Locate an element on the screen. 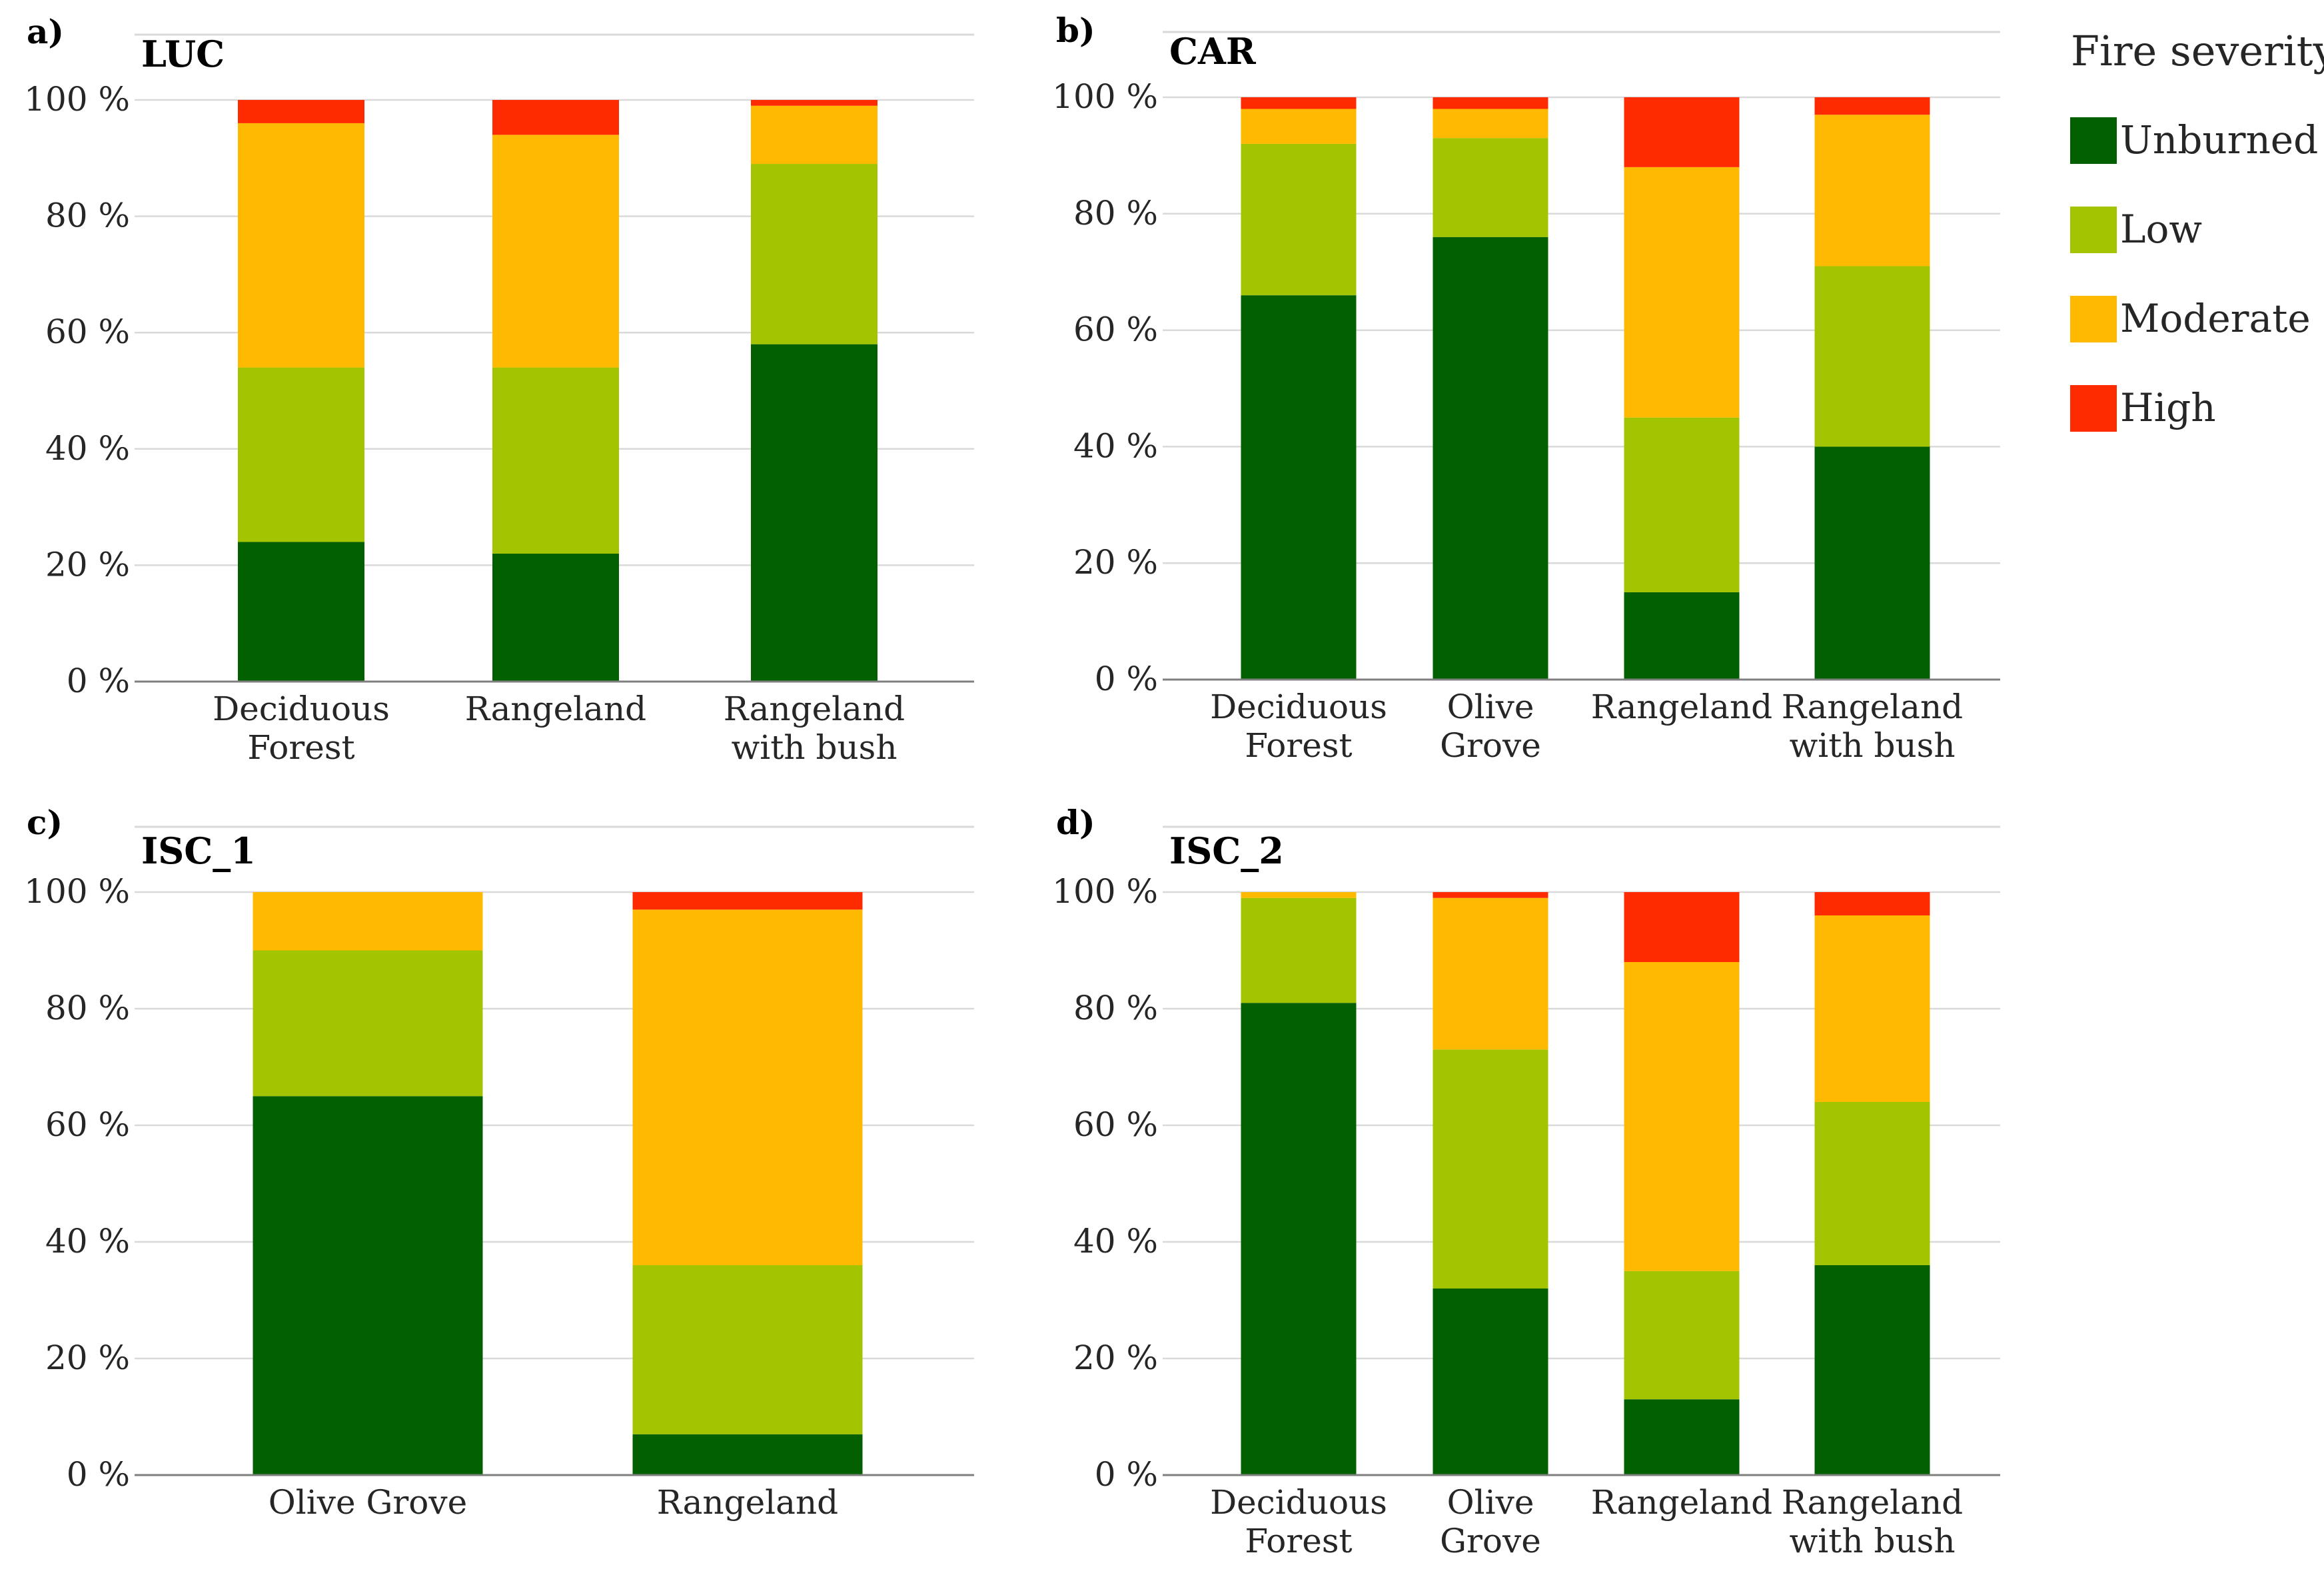 Image resolution: width=2324 pixels, height=1583 pixels. legend-label-low: Low is located at coordinates (2161, 229).